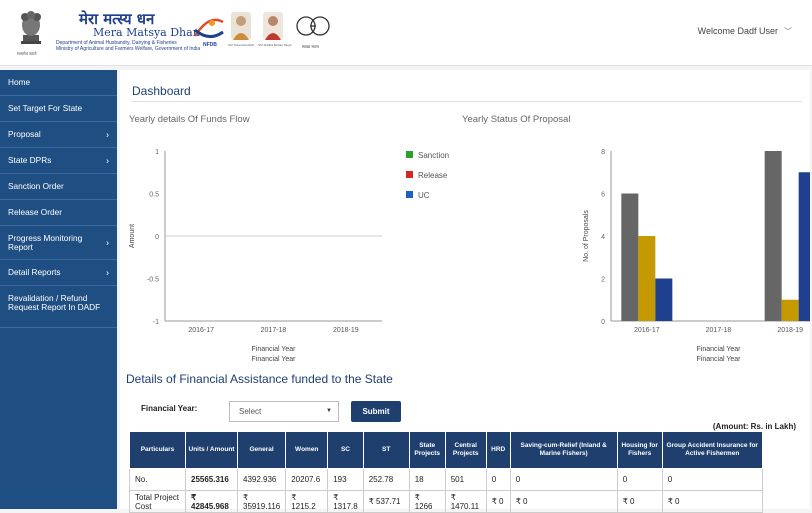 The image size is (812, 513). I want to click on brand-hindi-title: मेरा मत्स्य धन, so click(117, 19).